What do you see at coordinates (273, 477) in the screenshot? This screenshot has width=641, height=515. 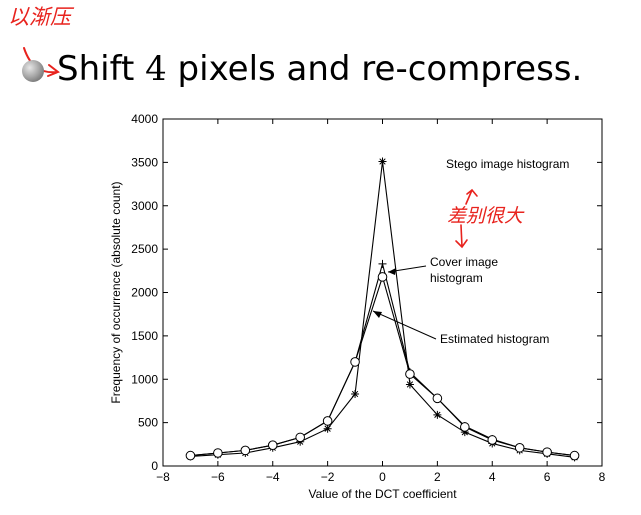 I see `x-tick-label: −4` at bounding box center [273, 477].